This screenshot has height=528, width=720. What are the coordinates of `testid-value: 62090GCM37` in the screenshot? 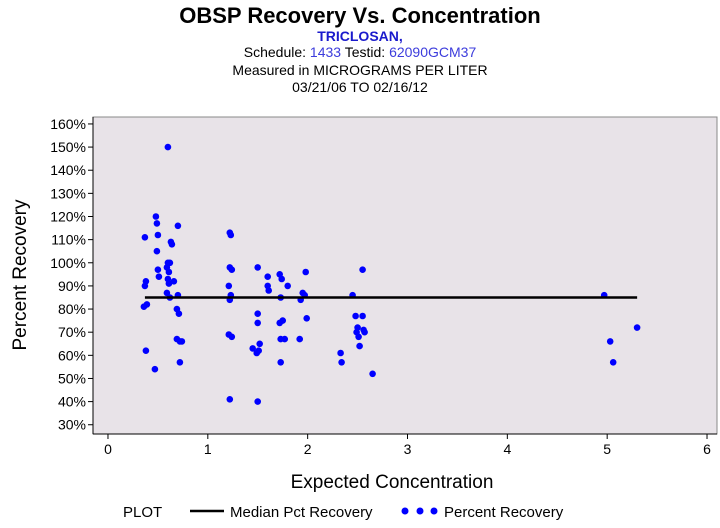 It's located at (433, 52).